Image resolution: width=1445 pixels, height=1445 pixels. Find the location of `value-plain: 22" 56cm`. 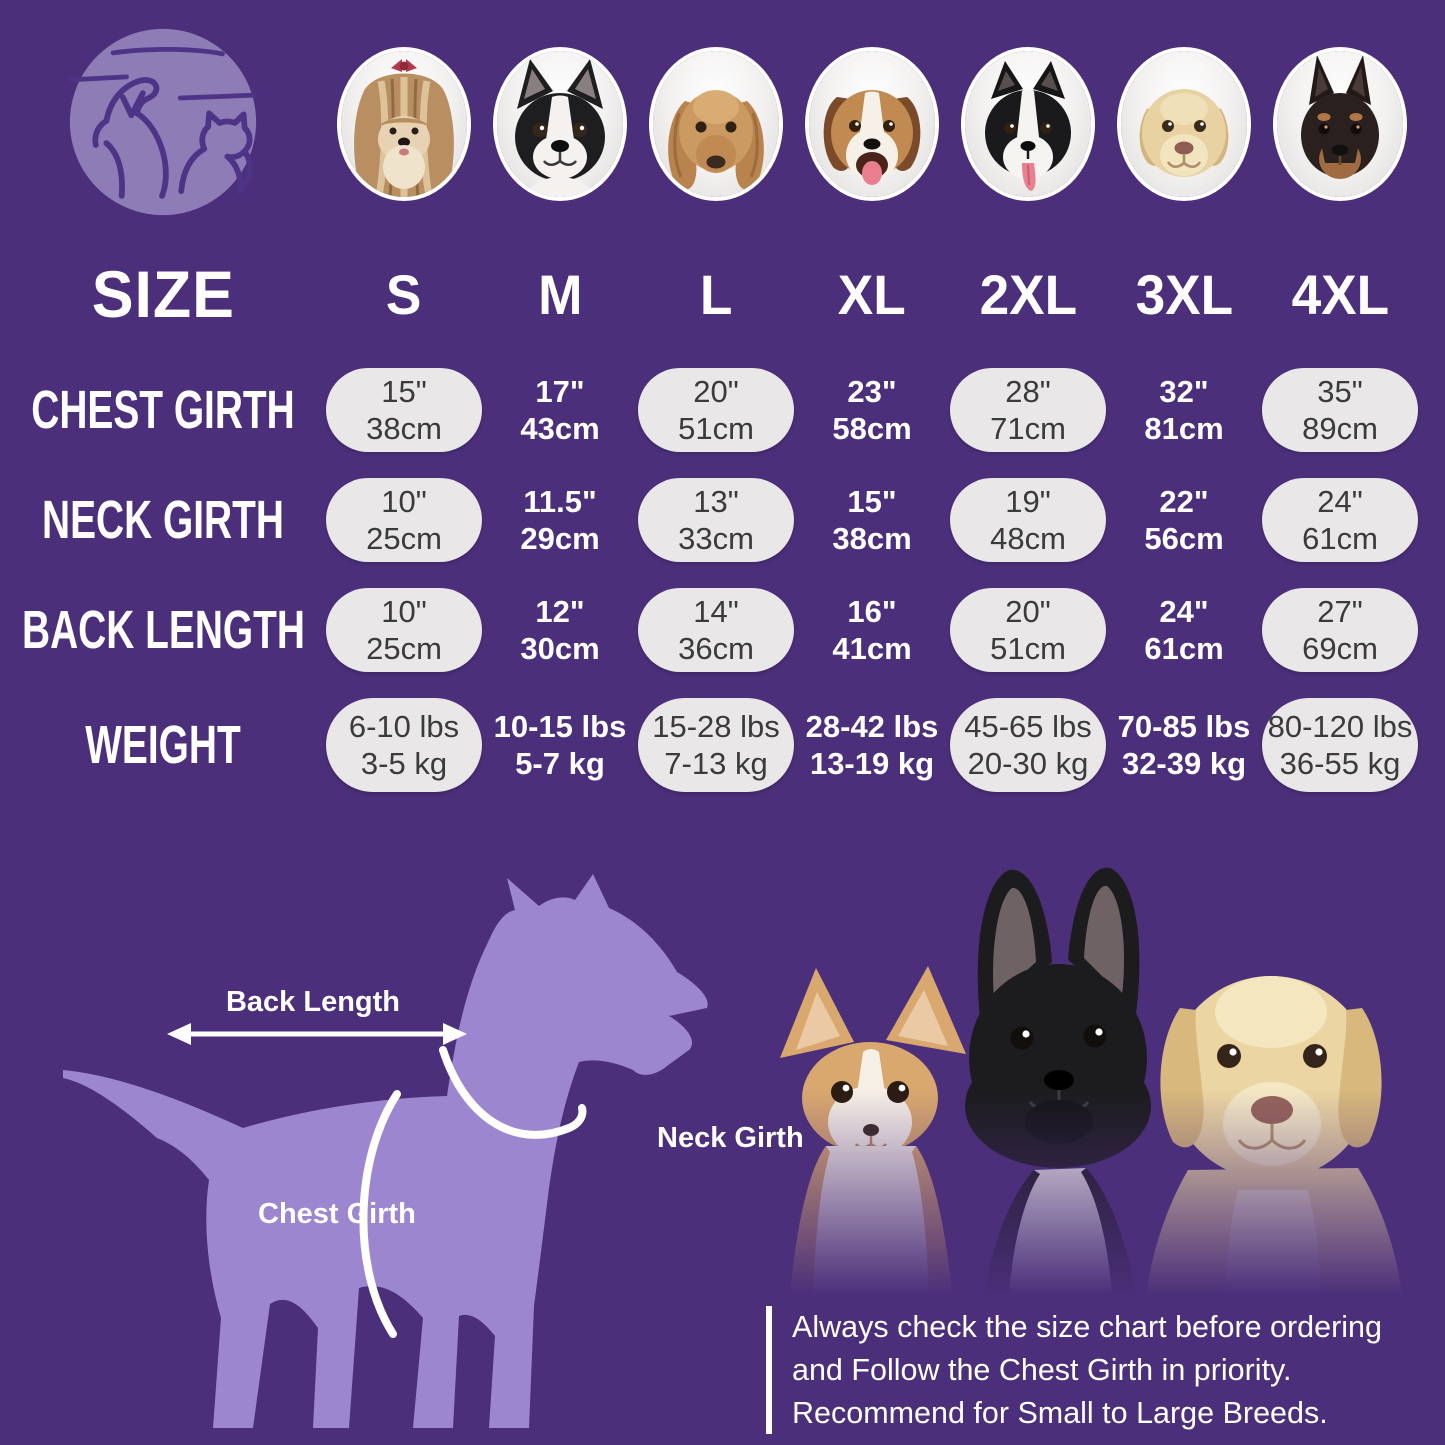

value-plain: 22" 56cm is located at coordinates (1184, 520).